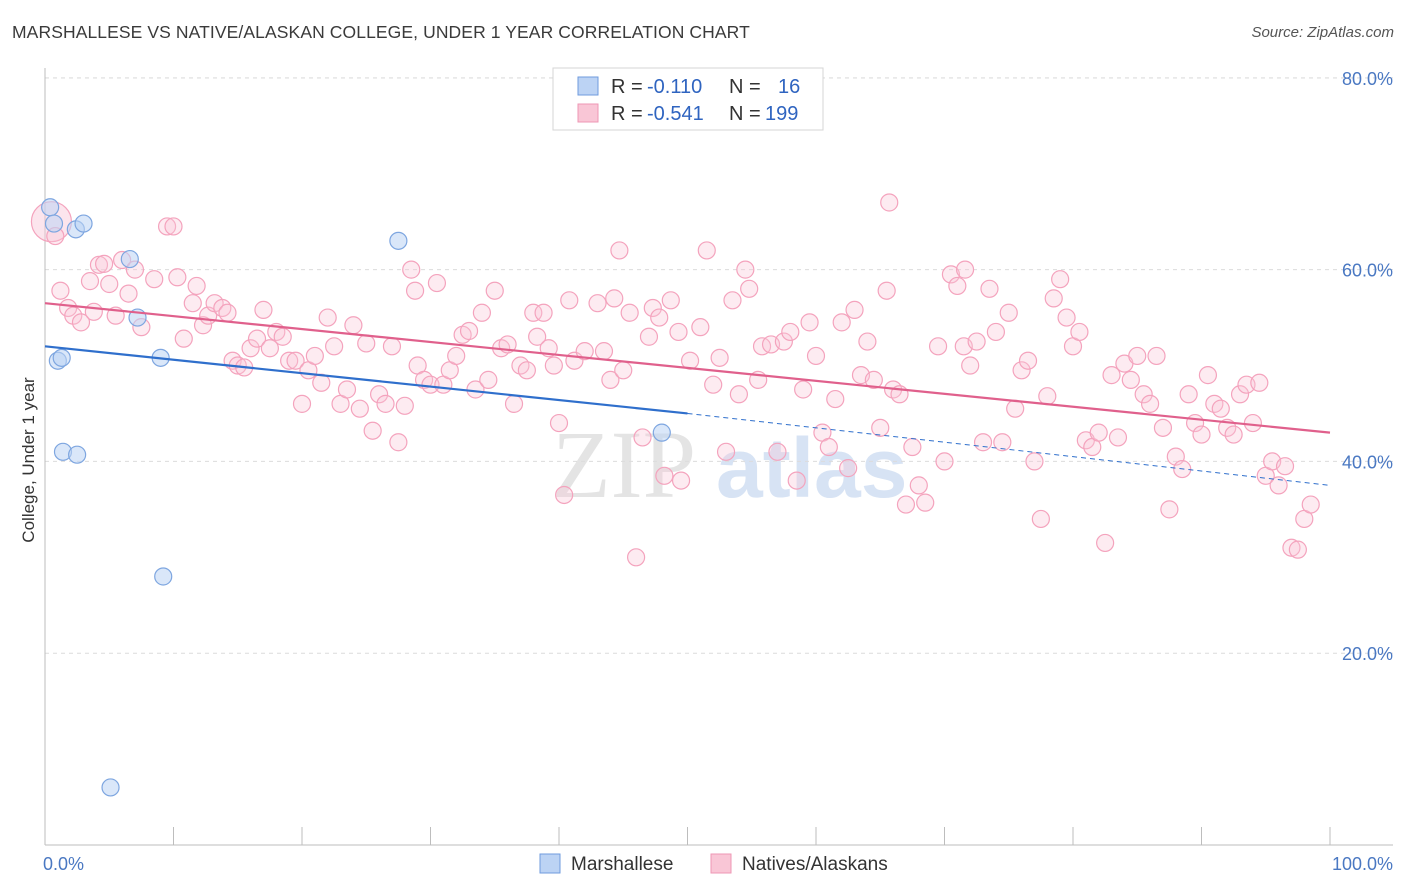 Image resolution: width=1406 pixels, height=892 pixels. I want to click on legend-r-label-2: R =, so click(627, 114).